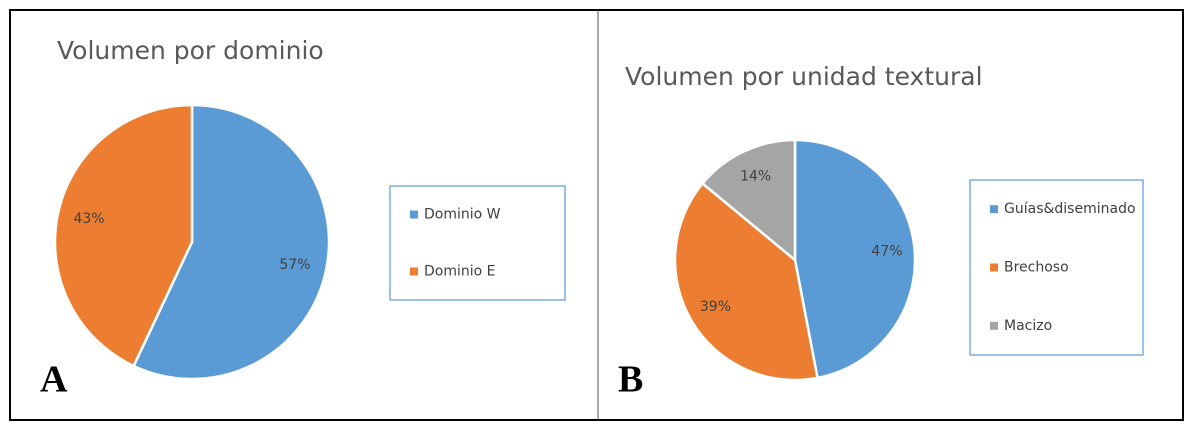  What do you see at coordinates (1036, 268) in the screenshot?
I see `legend-label: Brechoso` at bounding box center [1036, 268].